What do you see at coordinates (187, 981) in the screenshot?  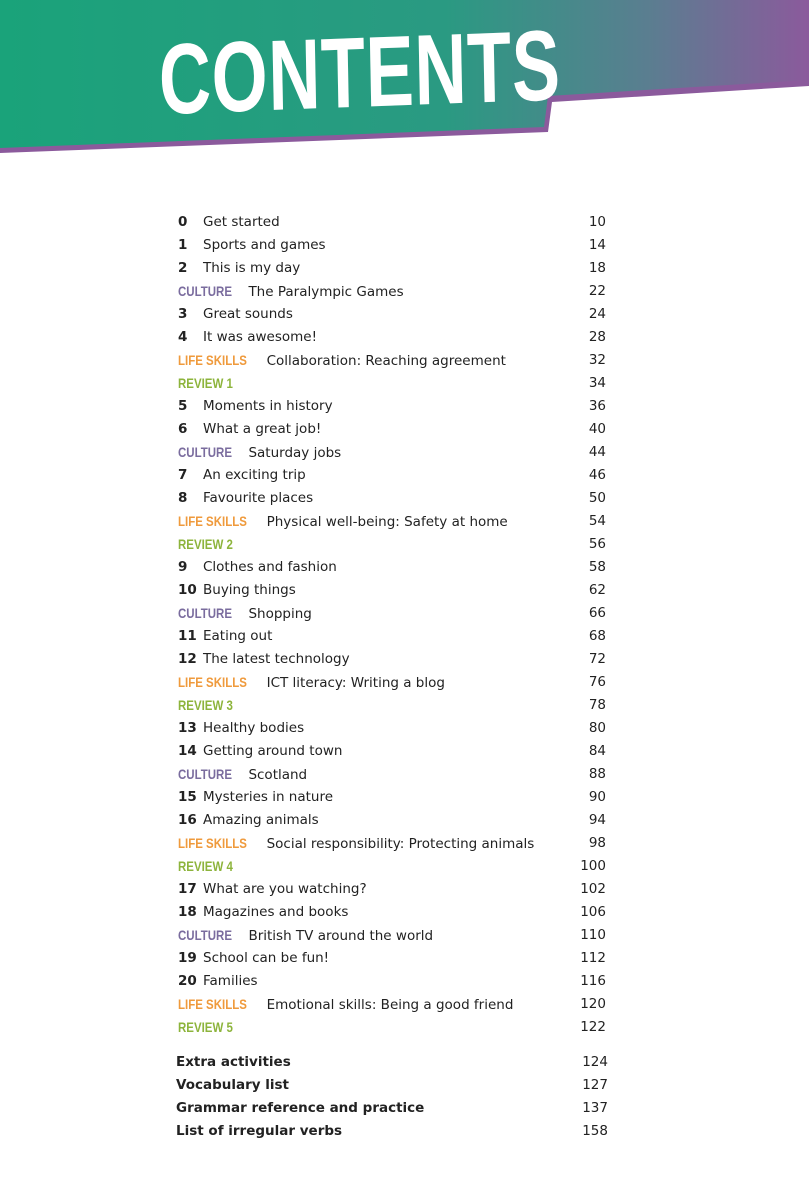 I see `unit-number: 20` at bounding box center [187, 981].